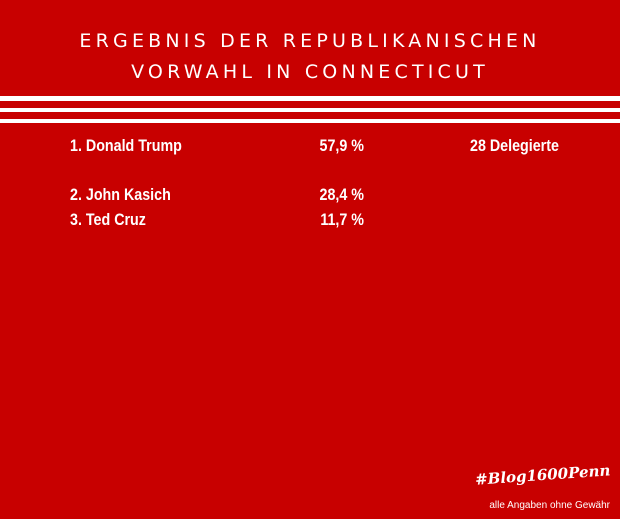  What do you see at coordinates (76, 219) in the screenshot?
I see `result-rank: 3.` at bounding box center [76, 219].